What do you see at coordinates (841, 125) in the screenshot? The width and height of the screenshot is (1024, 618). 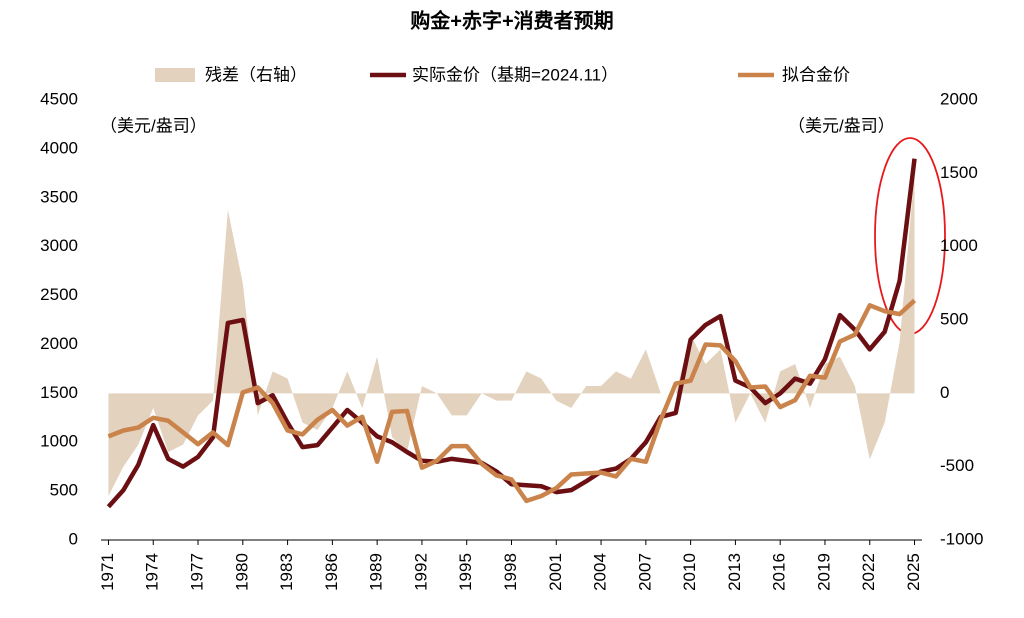 I see `y2-axis-label: （美元/盎司）` at bounding box center [841, 125].